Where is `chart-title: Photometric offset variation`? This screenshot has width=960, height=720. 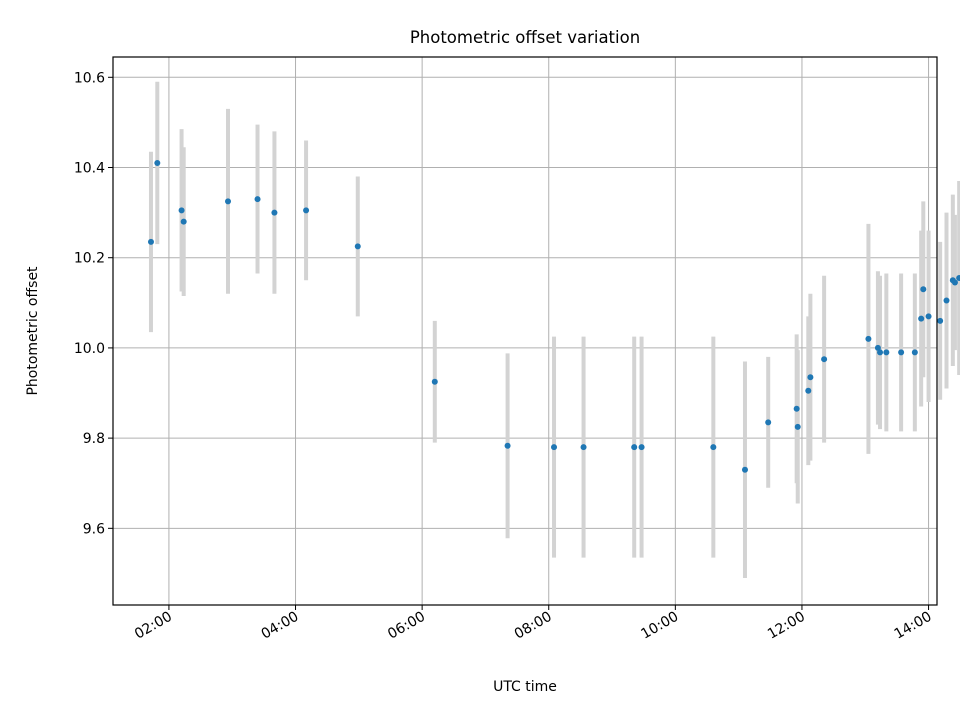 chart-title: Photometric offset variation is located at coordinates (525, 37).